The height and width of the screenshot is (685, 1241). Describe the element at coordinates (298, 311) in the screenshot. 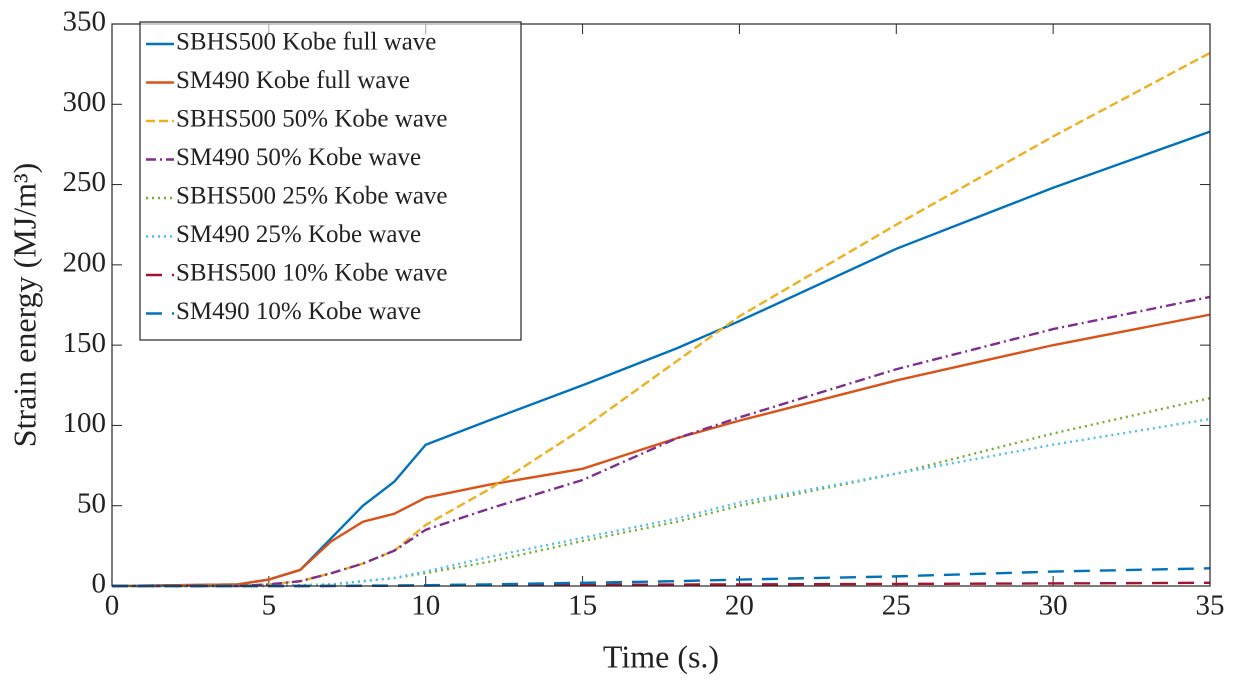

I see `legend-label: SM490 10% Kobe wave` at that location.